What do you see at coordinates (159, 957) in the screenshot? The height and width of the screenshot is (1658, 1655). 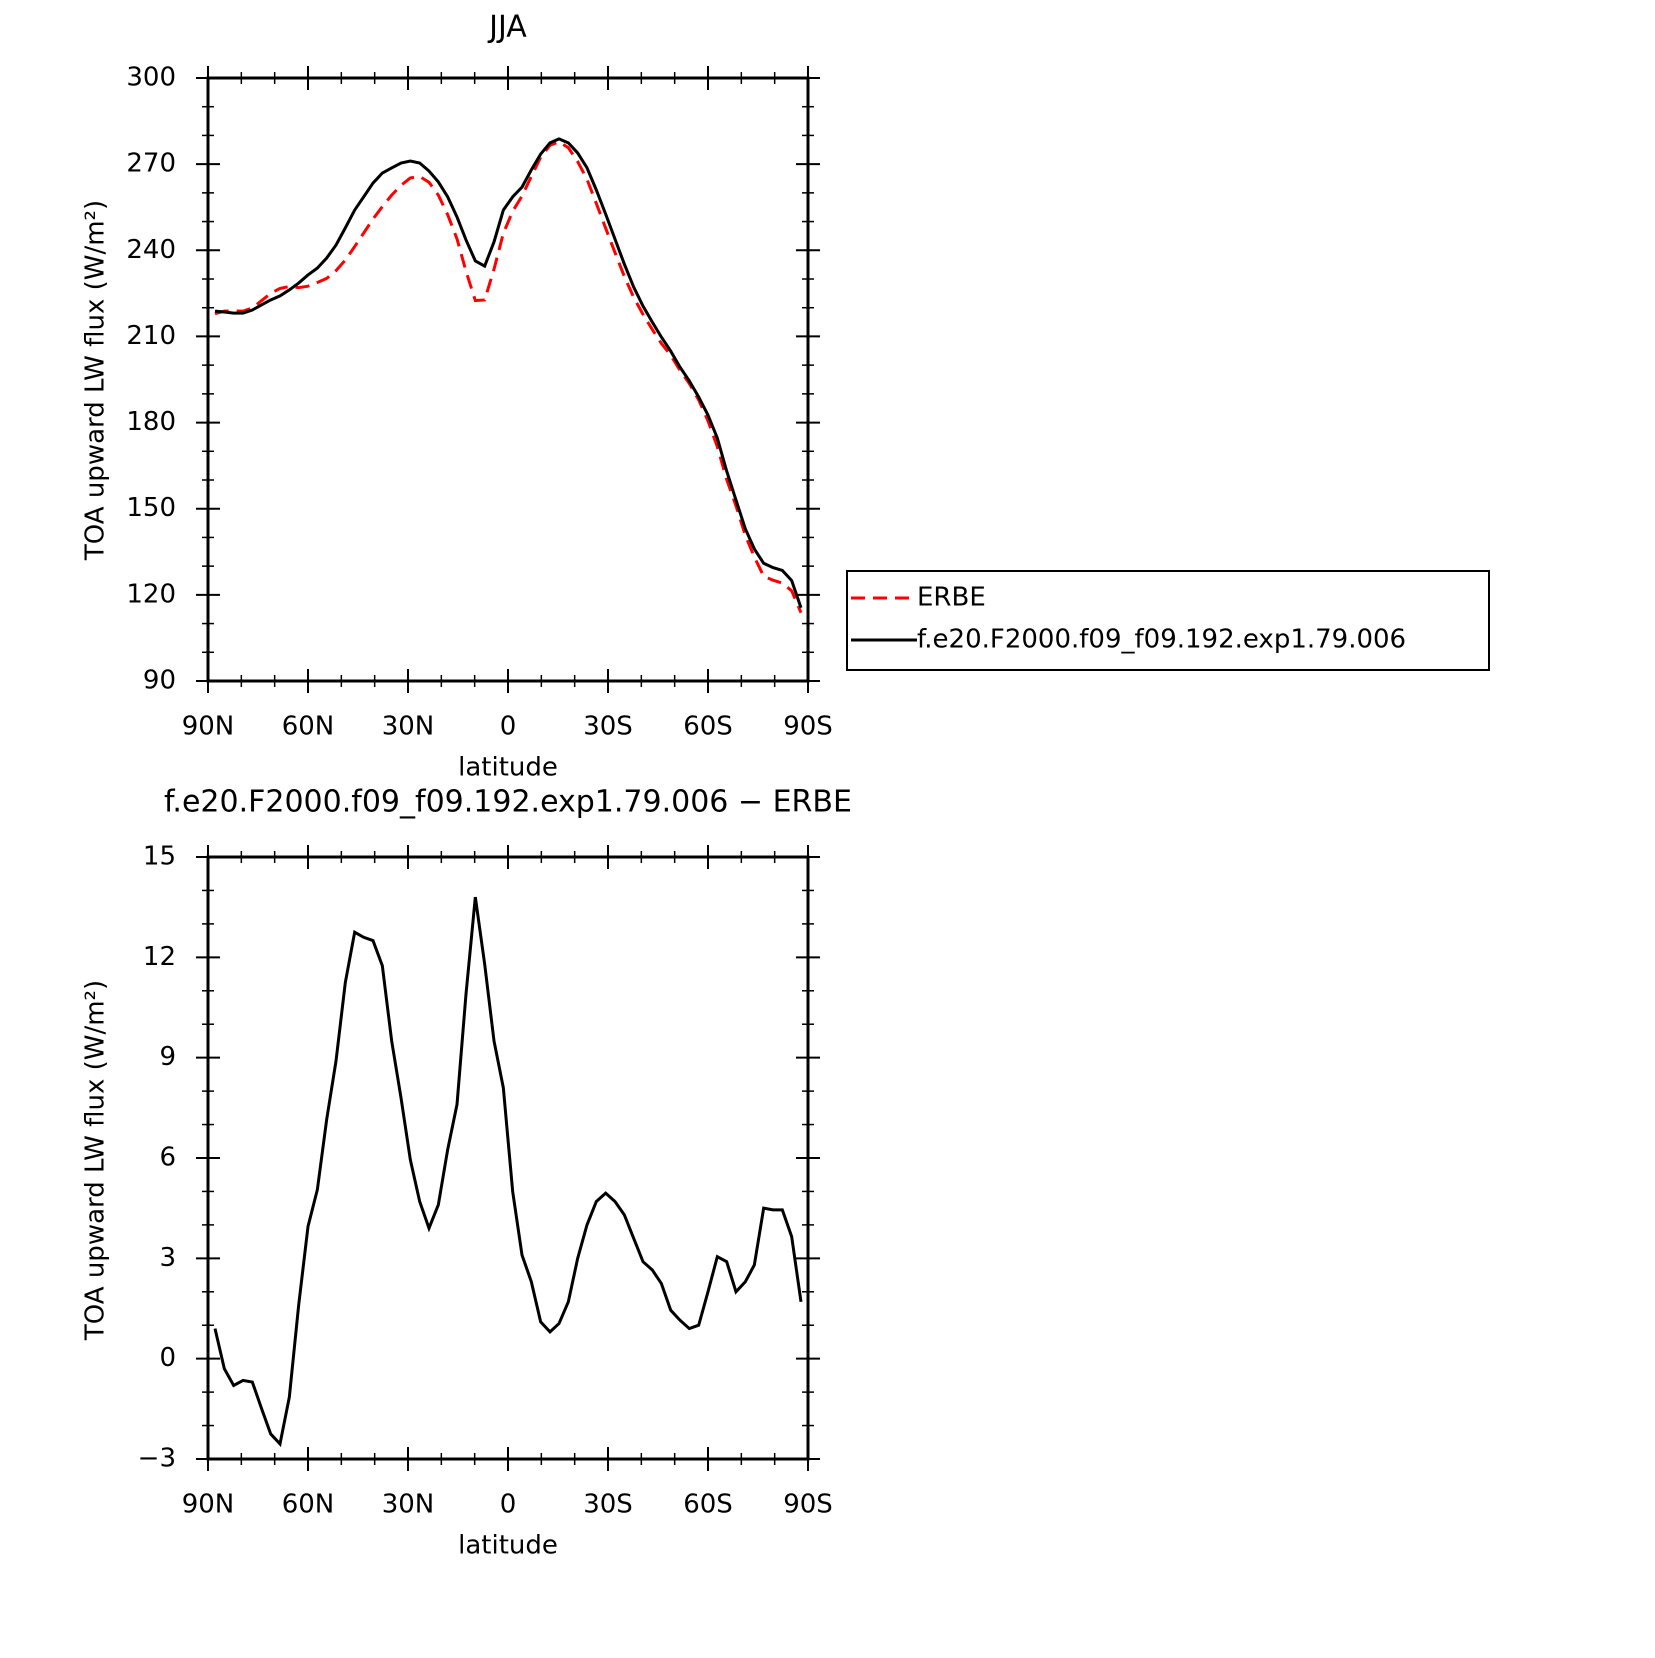 I see `y-tick-label: 12` at bounding box center [159, 957].